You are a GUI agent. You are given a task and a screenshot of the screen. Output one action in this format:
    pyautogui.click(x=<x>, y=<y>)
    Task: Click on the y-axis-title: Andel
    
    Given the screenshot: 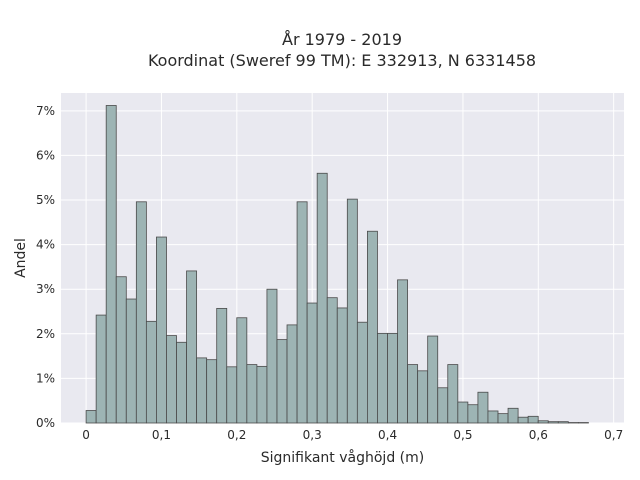 What is the action you would take?
    pyautogui.click(x=21, y=258)
    